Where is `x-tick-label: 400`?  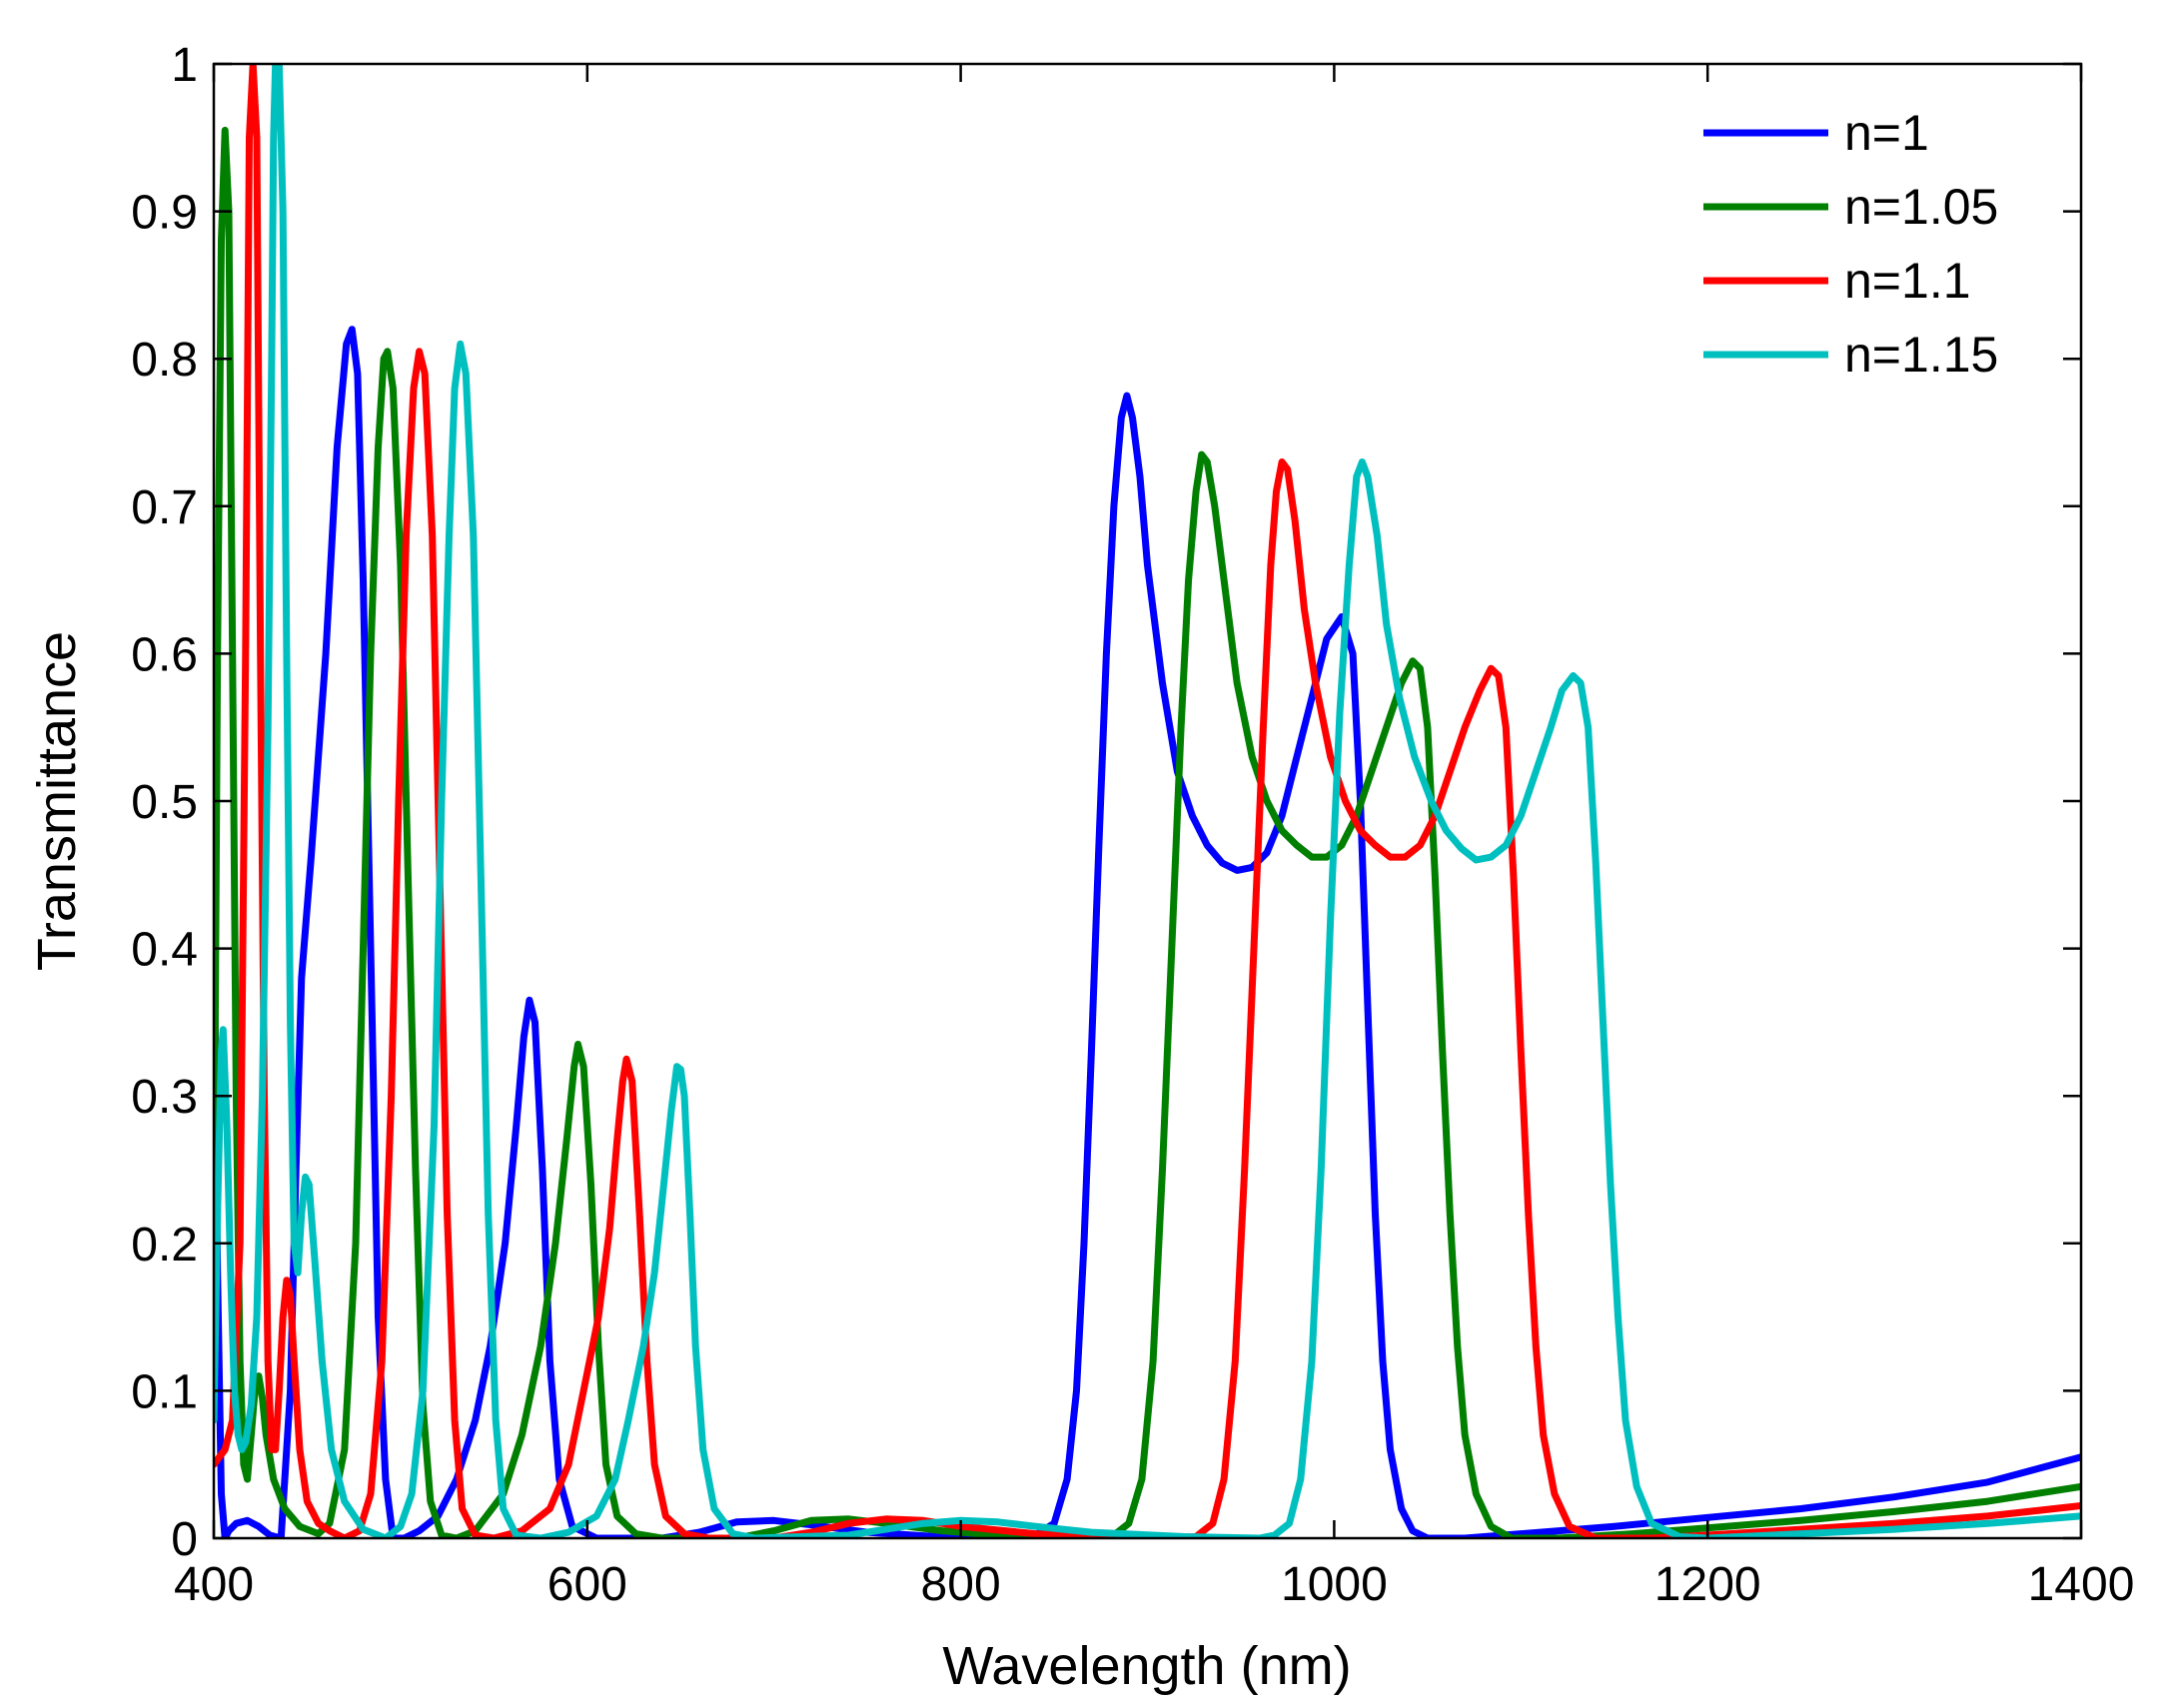 x-tick-label: 400 is located at coordinates (214, 1584).